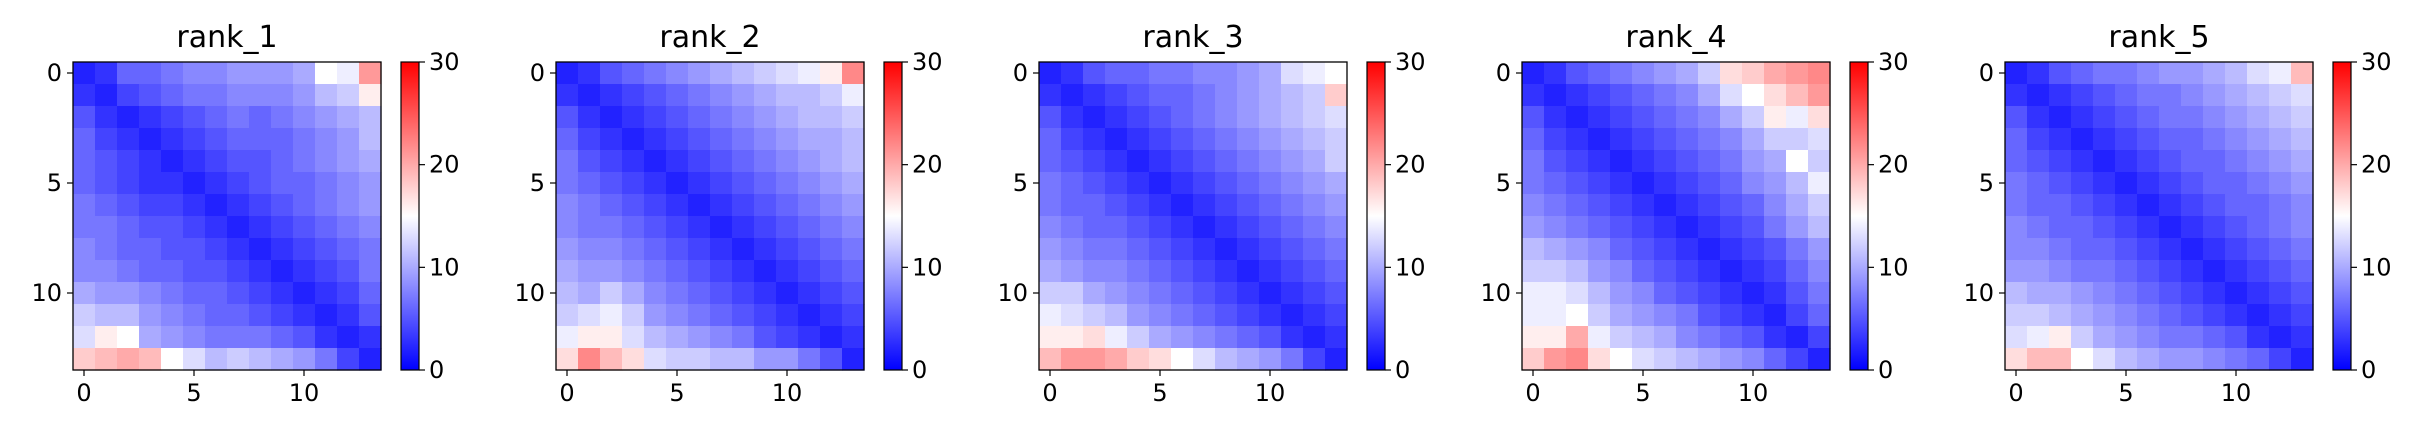 This screenshot has width=2417, height=438. I want to click on colorbar-tick-label: 30, so click(444, 62).